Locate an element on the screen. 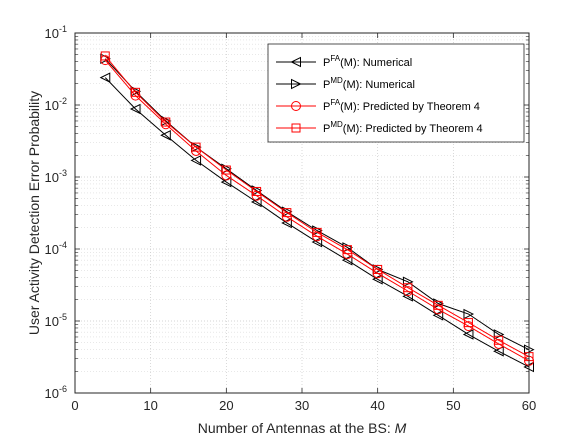 This screenshot has width=584, height=438. legend-item: PMD(M): Numerical is located at coordinates (345, 83).